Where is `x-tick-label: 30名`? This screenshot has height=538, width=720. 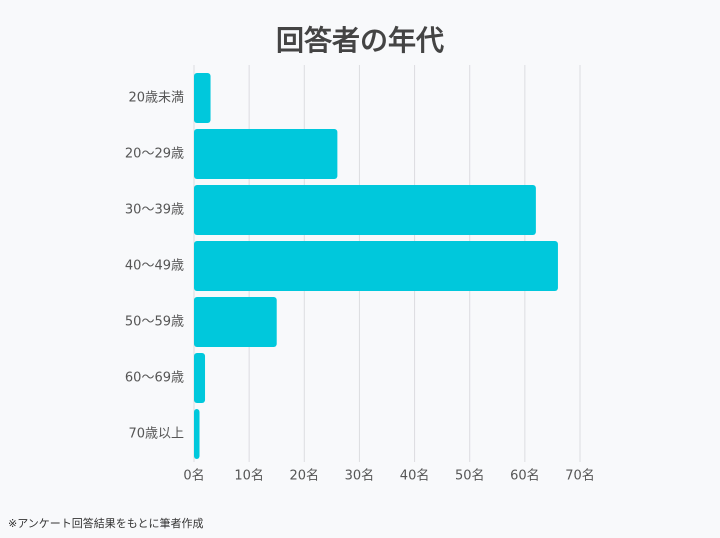
x-tick-label: 30名 is located at coordinates (360, 476).